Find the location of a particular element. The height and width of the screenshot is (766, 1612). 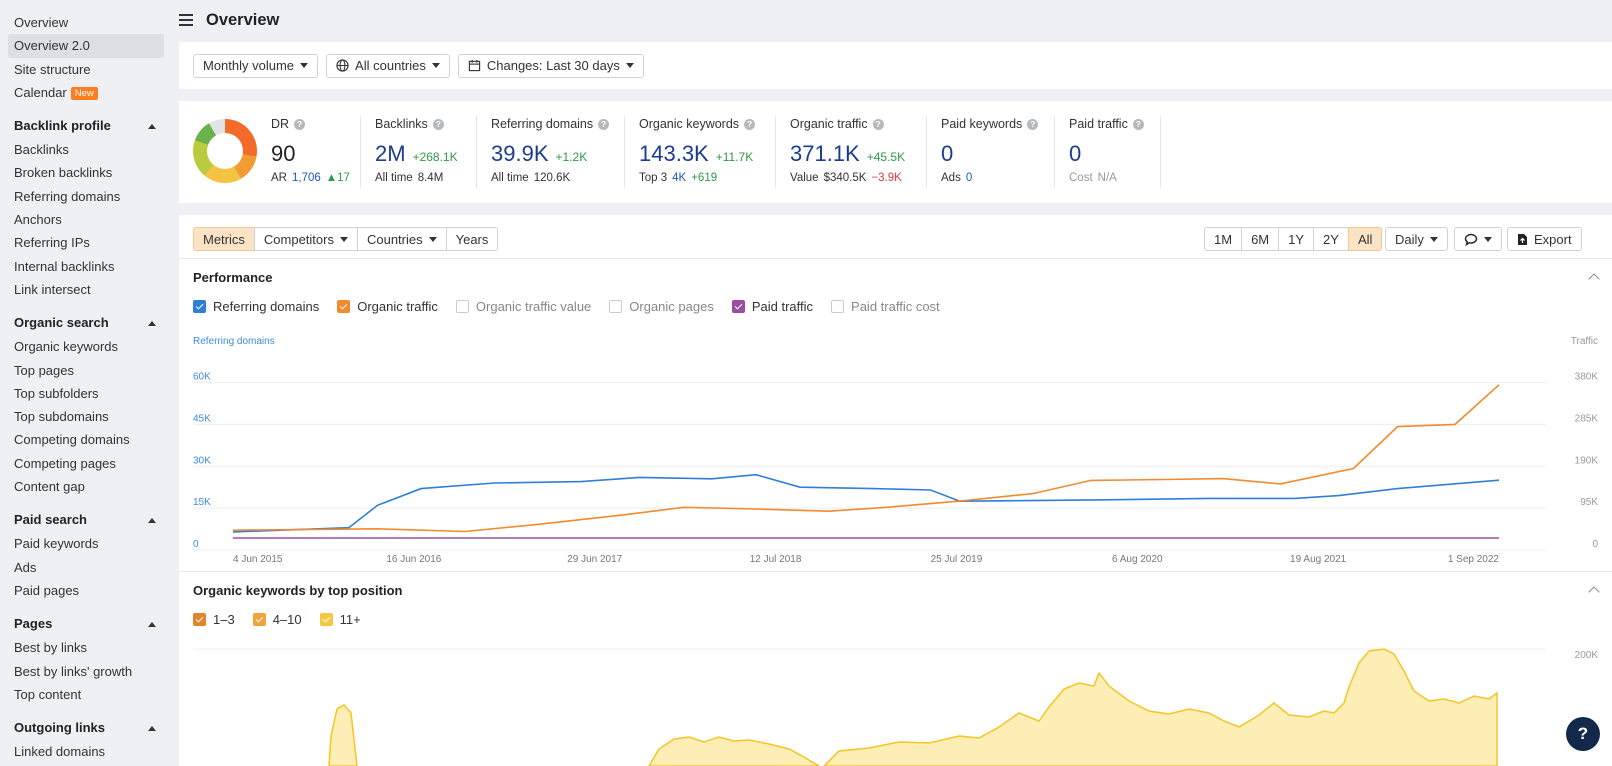

range-tabs: 1M 6M 1Y 2Y All is located at coordinates (1293, 239).